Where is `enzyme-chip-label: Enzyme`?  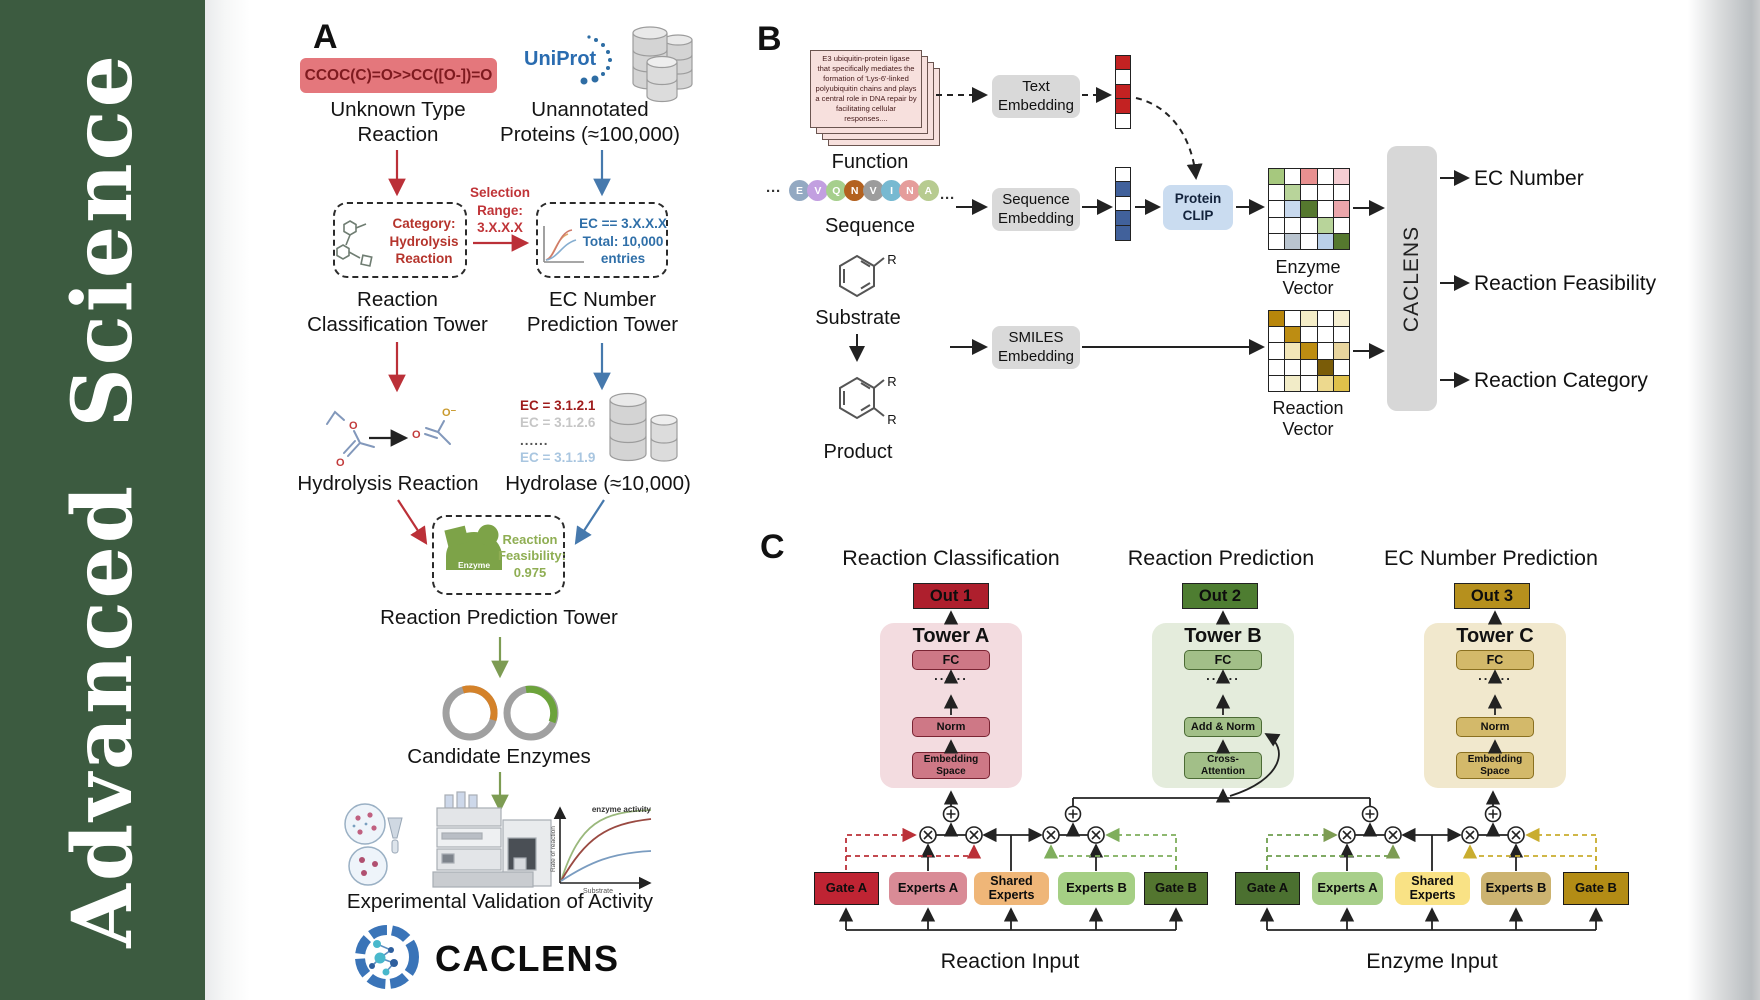 enzyme-chip-label: Enzyme is located at coordinates (474, 565).